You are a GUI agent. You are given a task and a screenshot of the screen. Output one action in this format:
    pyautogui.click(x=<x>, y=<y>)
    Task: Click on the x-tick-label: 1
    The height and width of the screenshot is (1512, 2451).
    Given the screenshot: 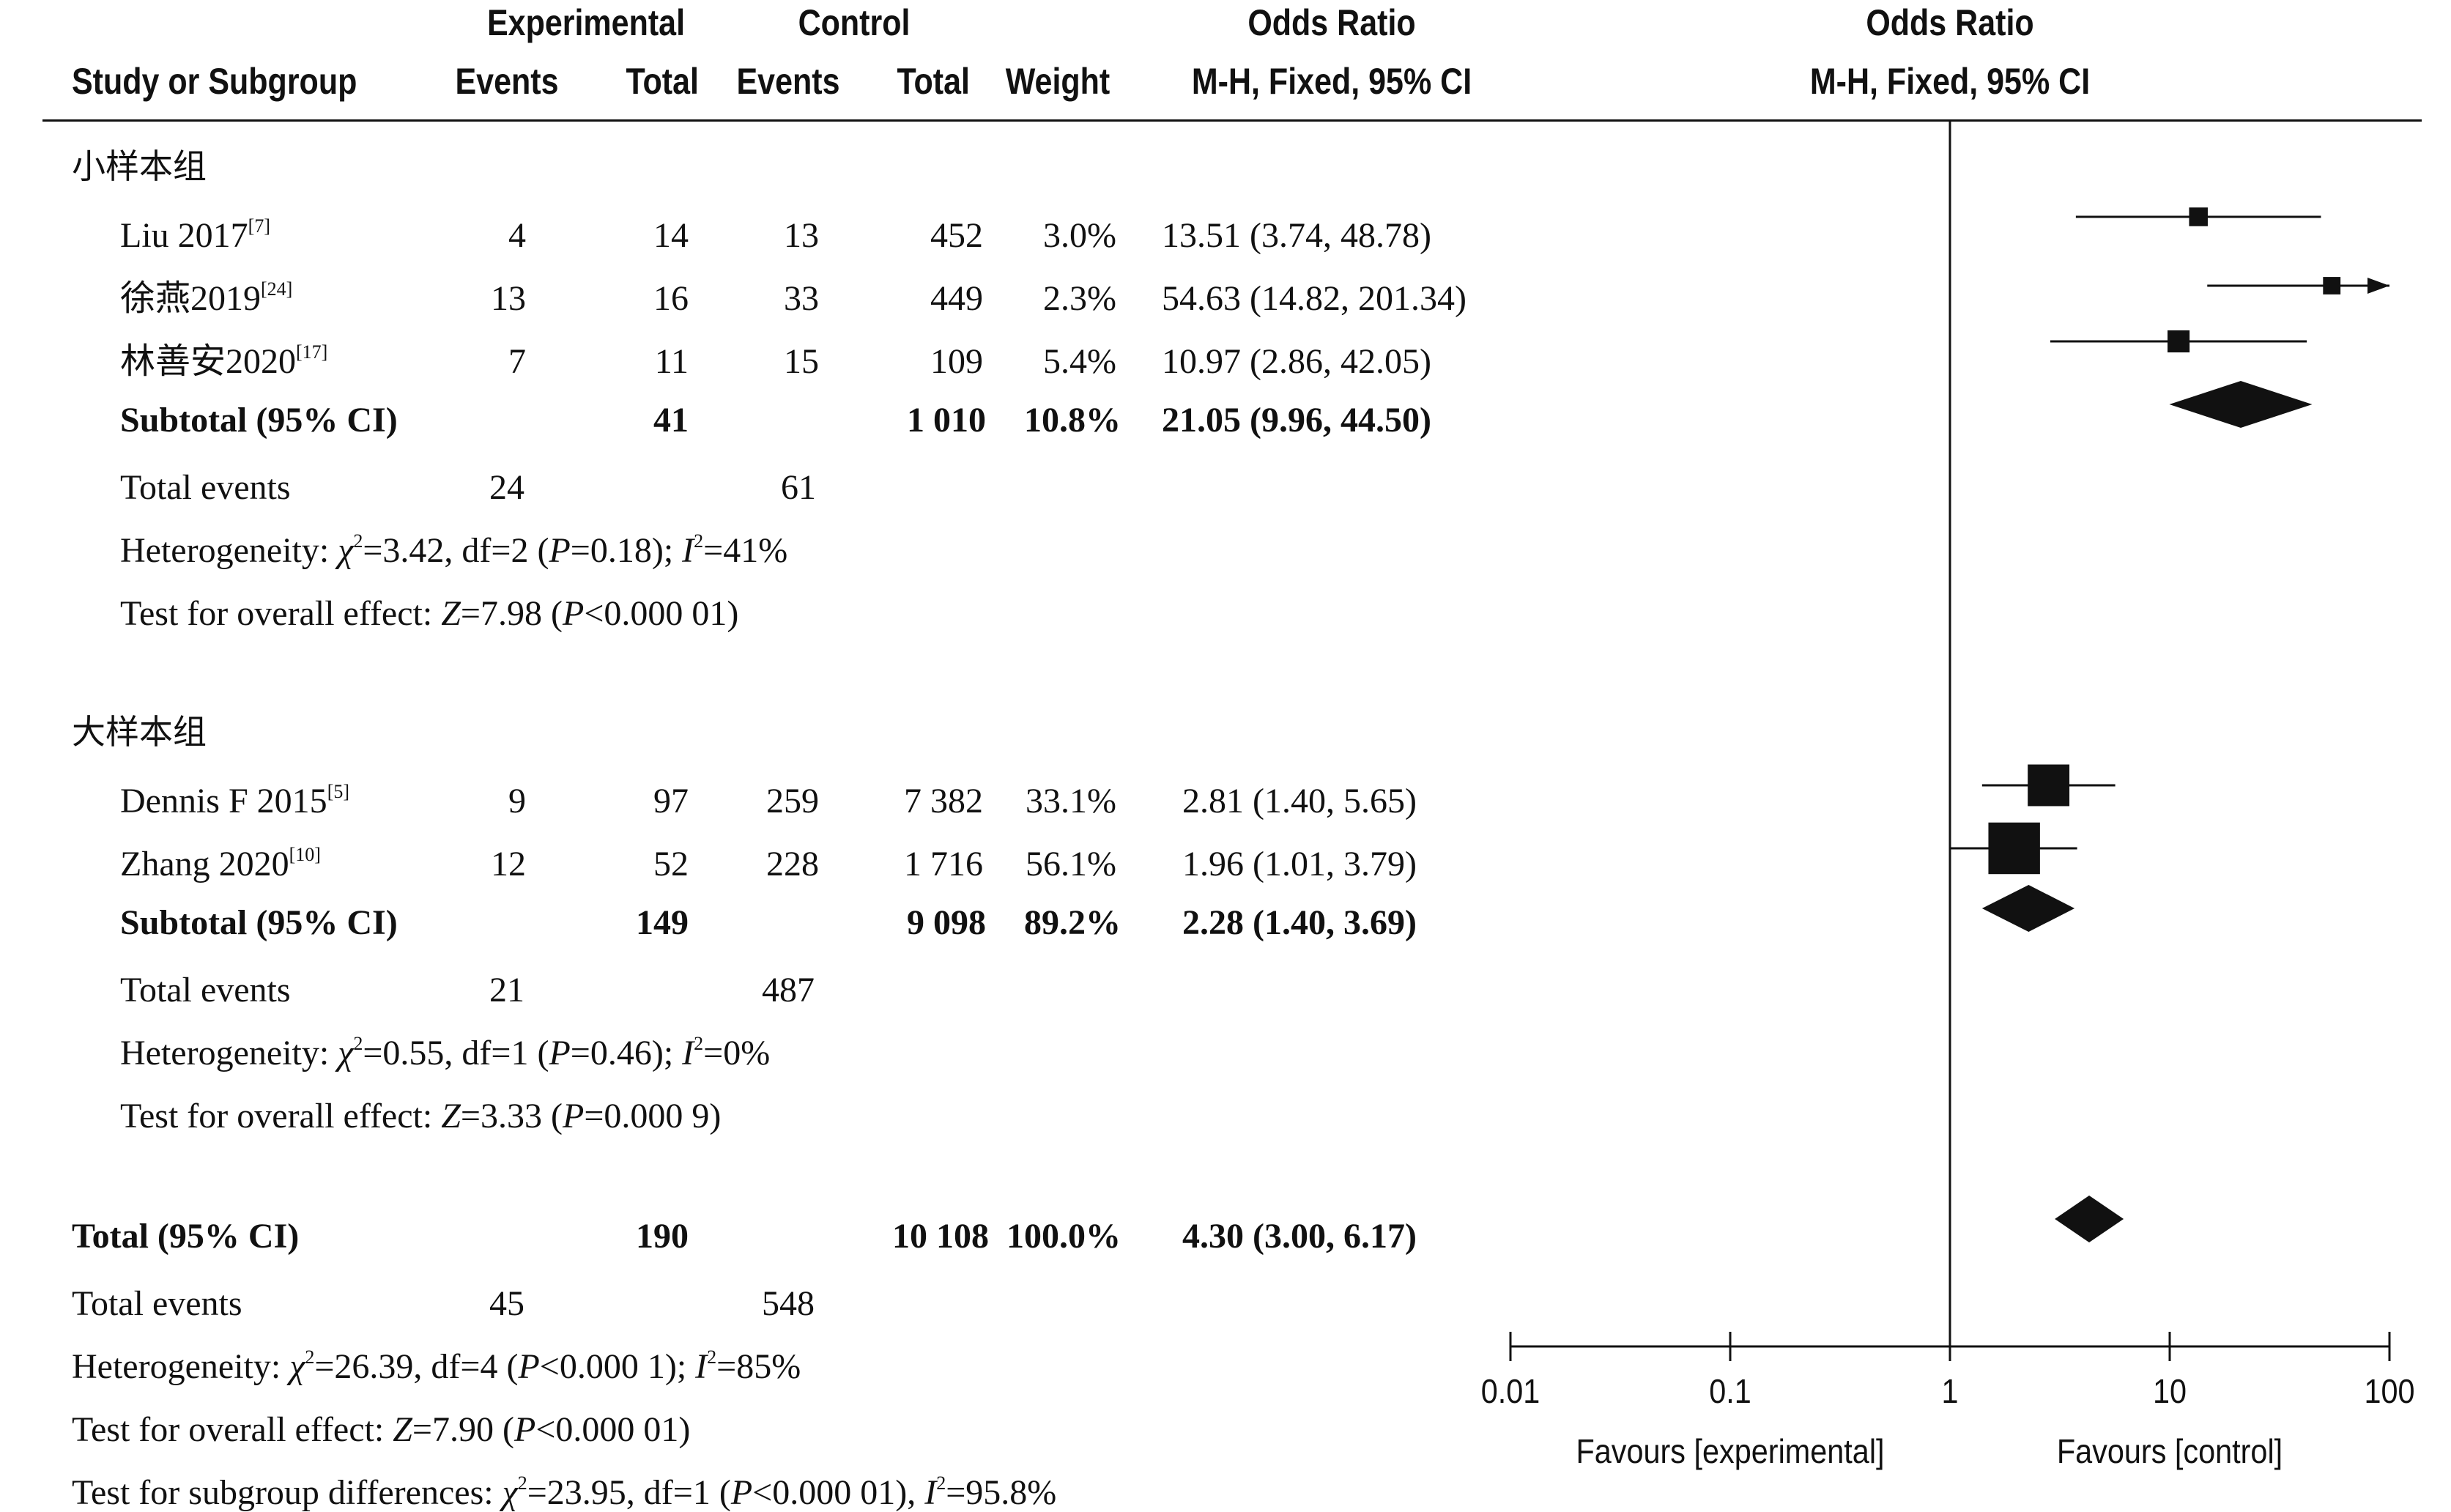 What is the action you would take?
    pyautogui.click(x=1950, y=1391)
    